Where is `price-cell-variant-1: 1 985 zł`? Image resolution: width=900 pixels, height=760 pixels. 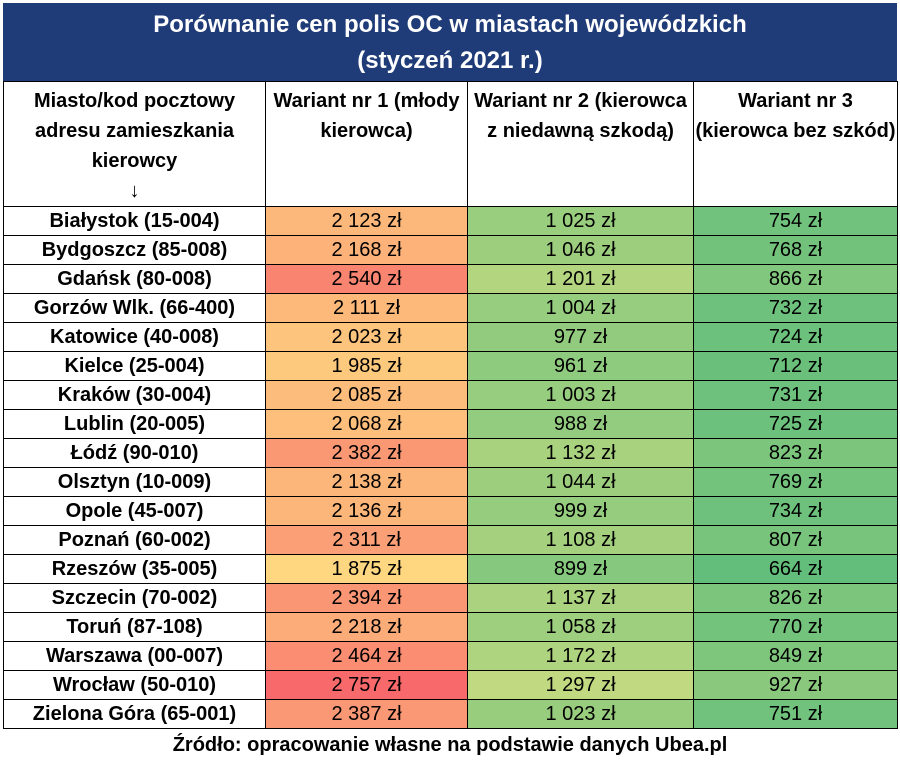
price-cell-variant-1: 1 985 zł is located at coordinates (366, 366).